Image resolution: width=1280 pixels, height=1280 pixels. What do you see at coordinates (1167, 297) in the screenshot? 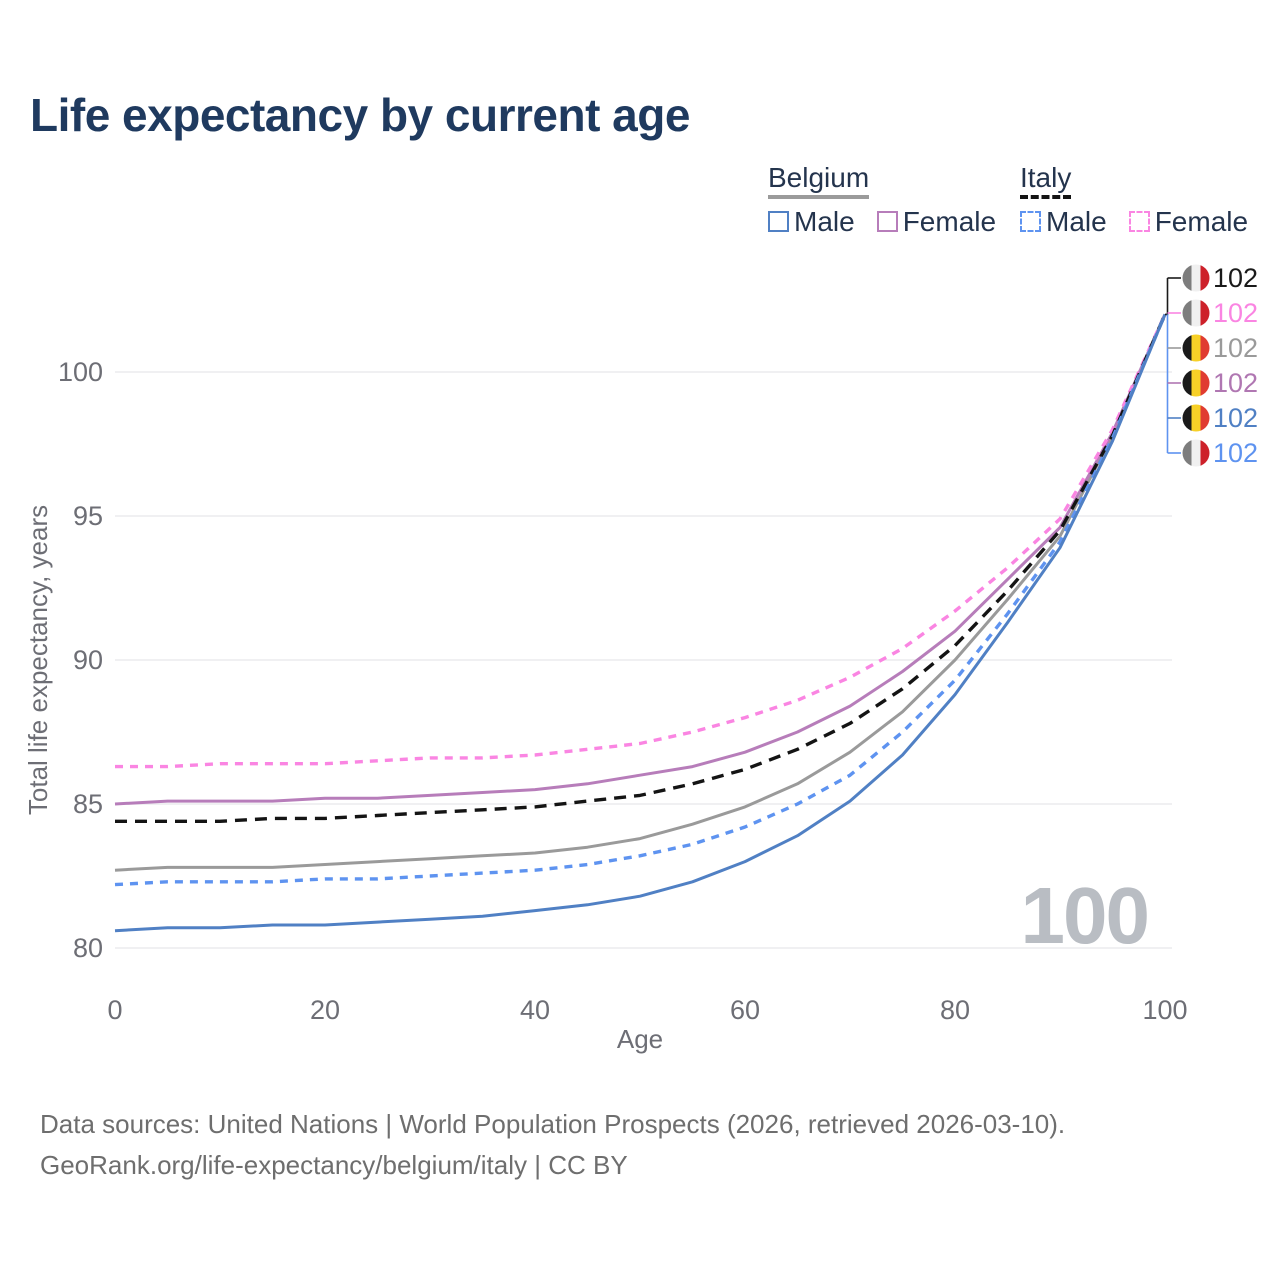
I see `end-label-connector` at bounding box center [1167, 297].